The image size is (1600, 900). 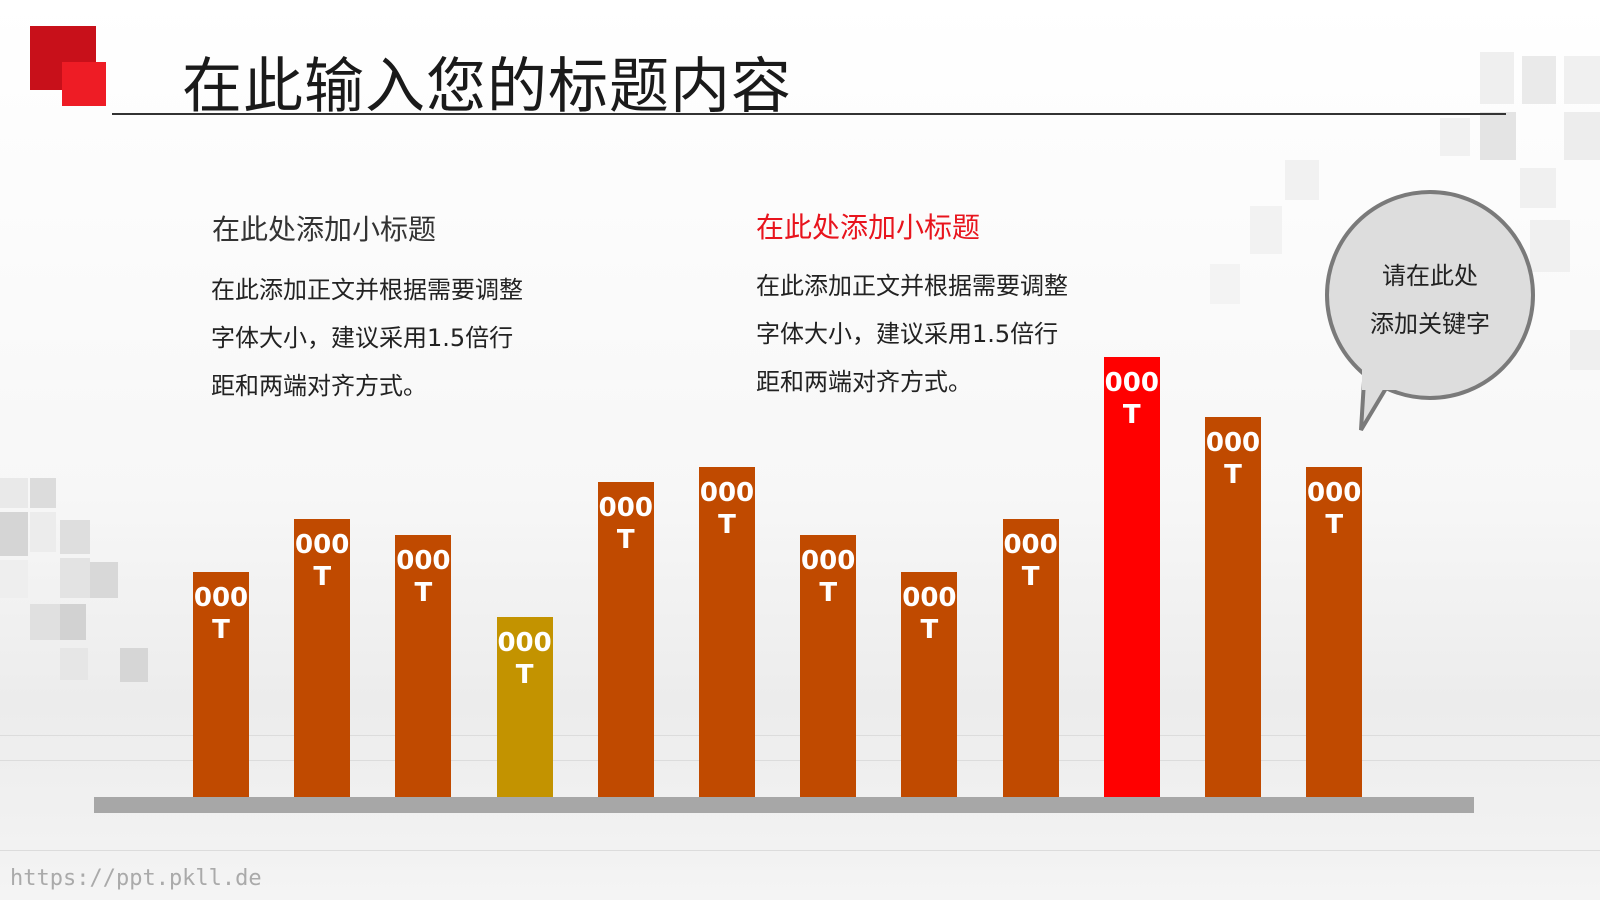 I want to click on page-title: 在此输入您的标题内容, so click(x=487, y=87).